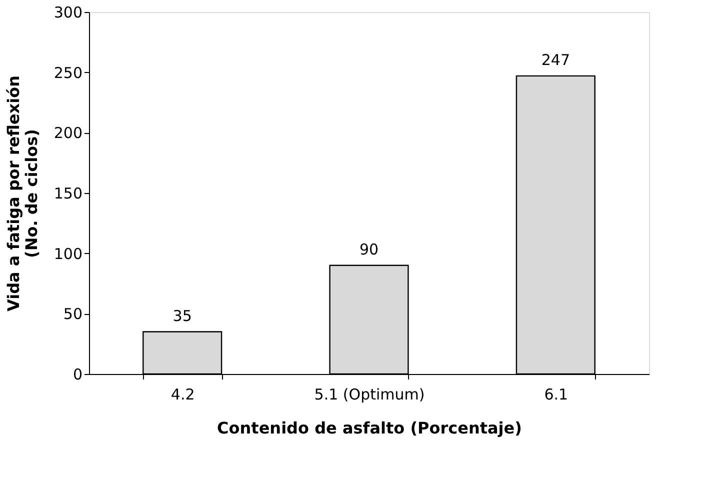 Image resolution: width=716 pixels, height=480 pixels. What do you see at coordinates (369, 395) in the screenshot?
I see `x-tick-label: 5.1 (Optimum)` at bounding box center [369, 395].